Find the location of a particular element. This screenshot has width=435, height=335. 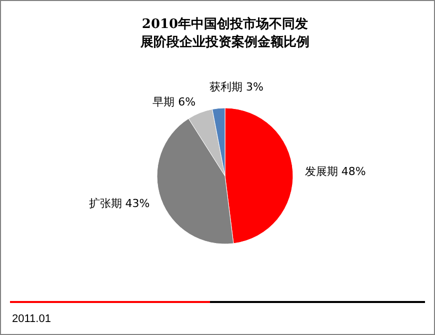

slice-label: 早期 6% is located at coordinates (174, 102).